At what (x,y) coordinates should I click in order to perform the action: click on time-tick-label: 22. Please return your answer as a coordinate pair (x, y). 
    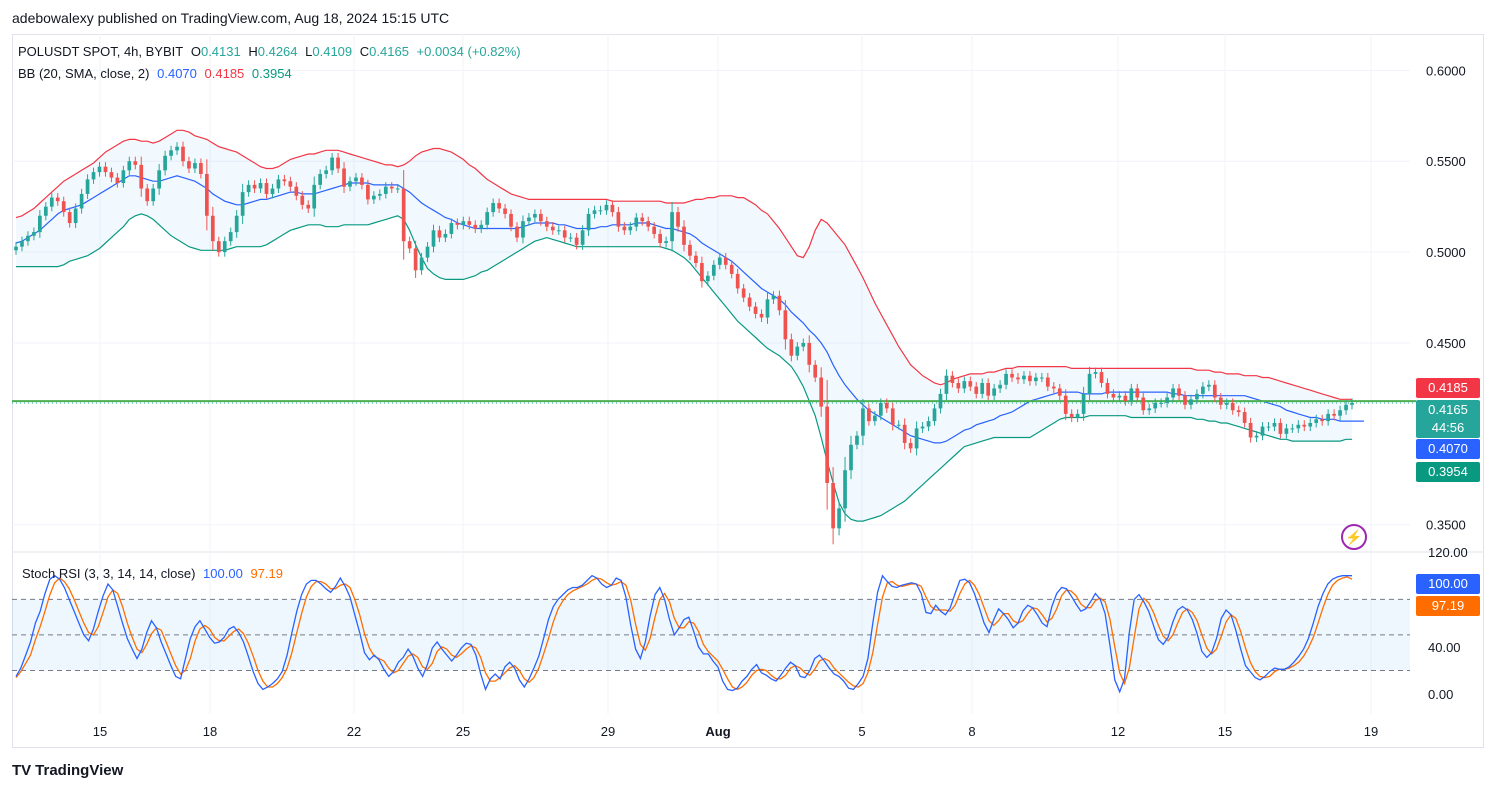
    Looking at the image, I should click on (354, 731).